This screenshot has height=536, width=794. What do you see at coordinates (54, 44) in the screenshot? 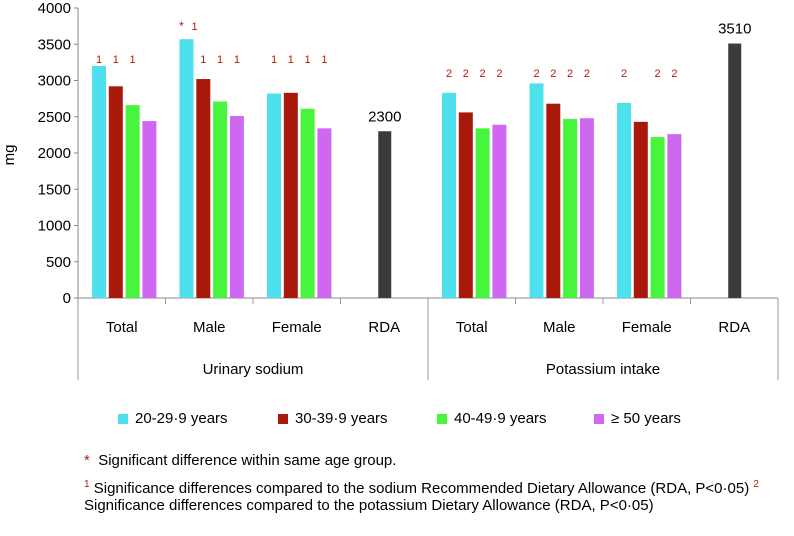
I see `y-tick-label-3500: 3500` at bounding box center [54, 44].